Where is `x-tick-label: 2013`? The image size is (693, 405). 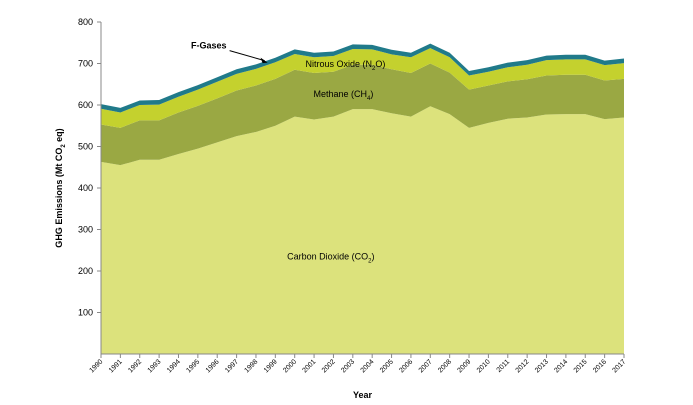 x-tick-label: 2013 is located at coordinates (542, 366).